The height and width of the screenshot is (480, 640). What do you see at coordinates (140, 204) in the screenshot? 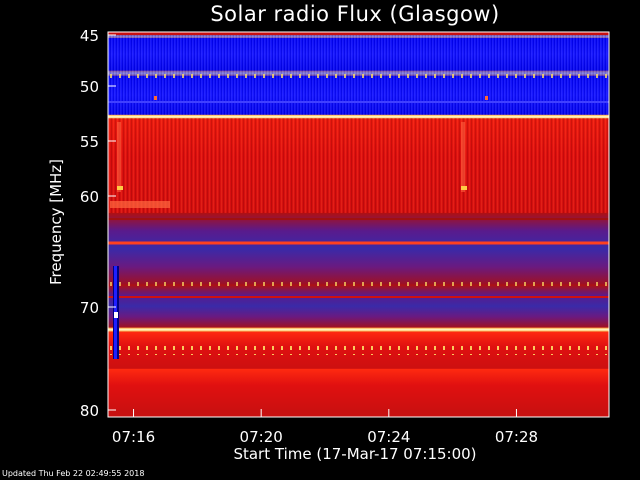
I see `type-iii-burst-fragment` at bounding box center [140, 204].